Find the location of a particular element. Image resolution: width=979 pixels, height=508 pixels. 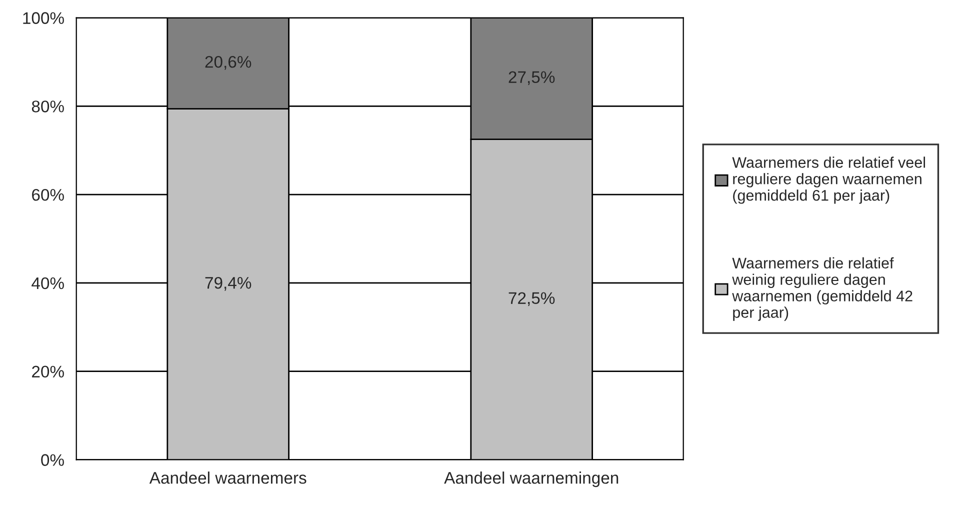

y-tick-label: 80% is located at coordinates (48, 106).